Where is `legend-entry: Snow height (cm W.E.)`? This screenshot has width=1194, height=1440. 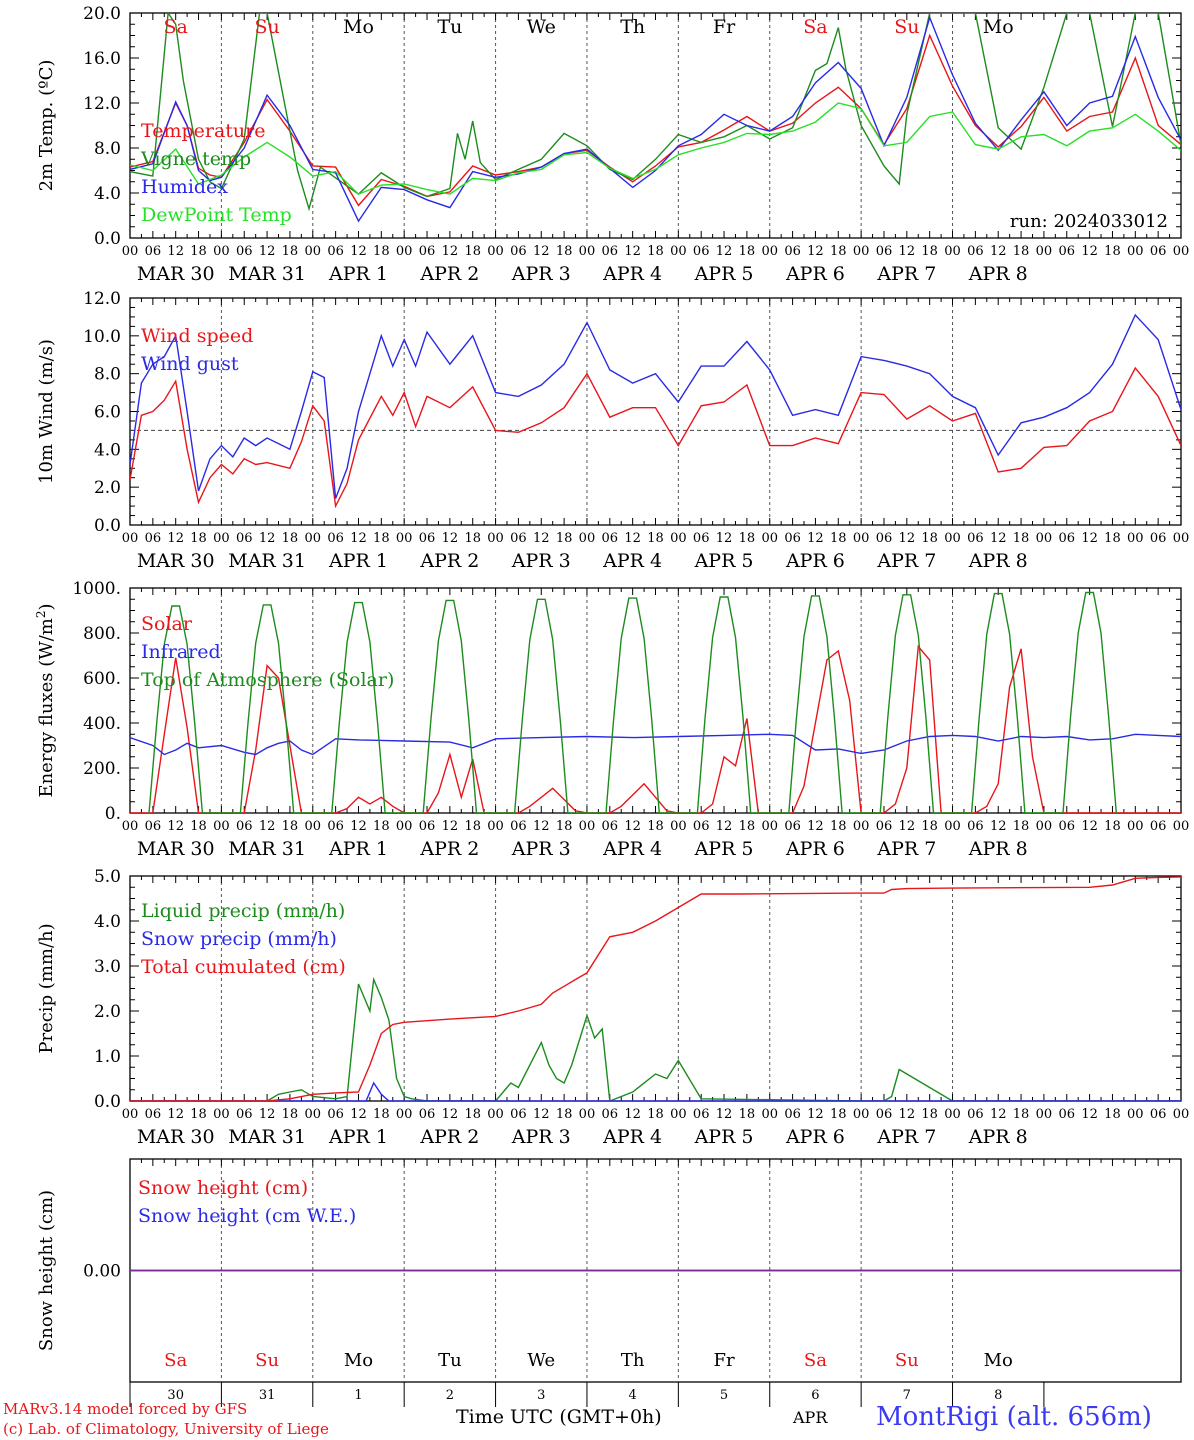
legend-entry: Snow height (cm W.E.) is located at coordinates (247, 1216).